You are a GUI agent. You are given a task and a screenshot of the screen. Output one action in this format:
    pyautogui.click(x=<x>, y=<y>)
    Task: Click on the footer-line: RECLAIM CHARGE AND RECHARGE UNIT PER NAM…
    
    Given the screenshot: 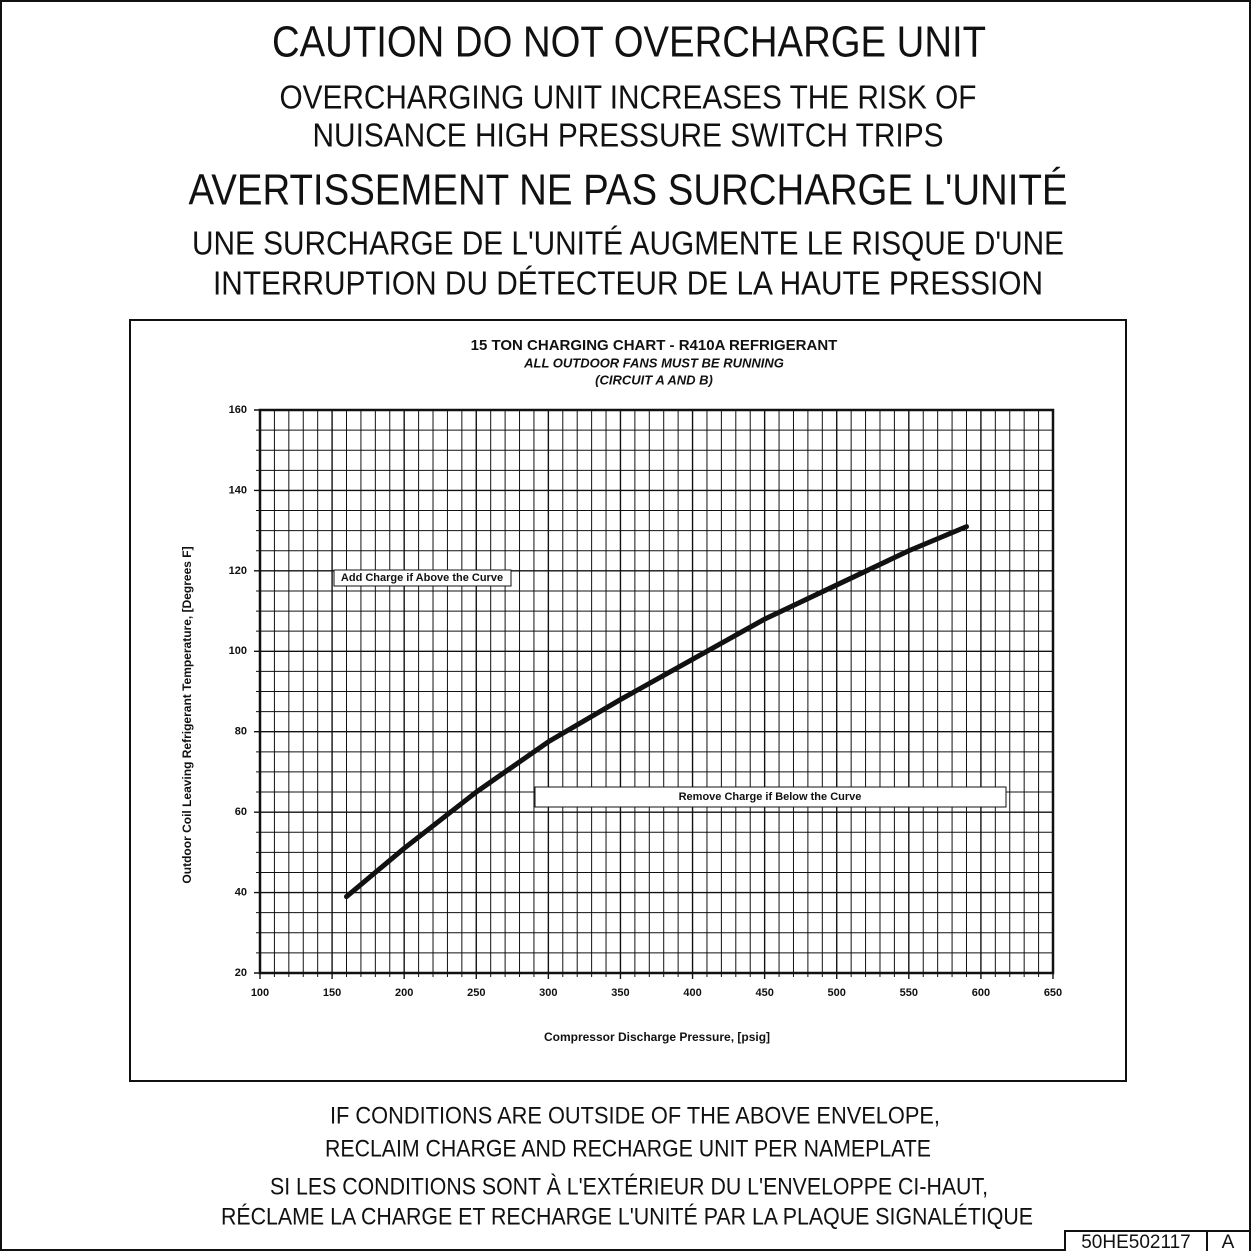 What is the action you would take?
    pyautogui.click(x=628, y=1148)
    